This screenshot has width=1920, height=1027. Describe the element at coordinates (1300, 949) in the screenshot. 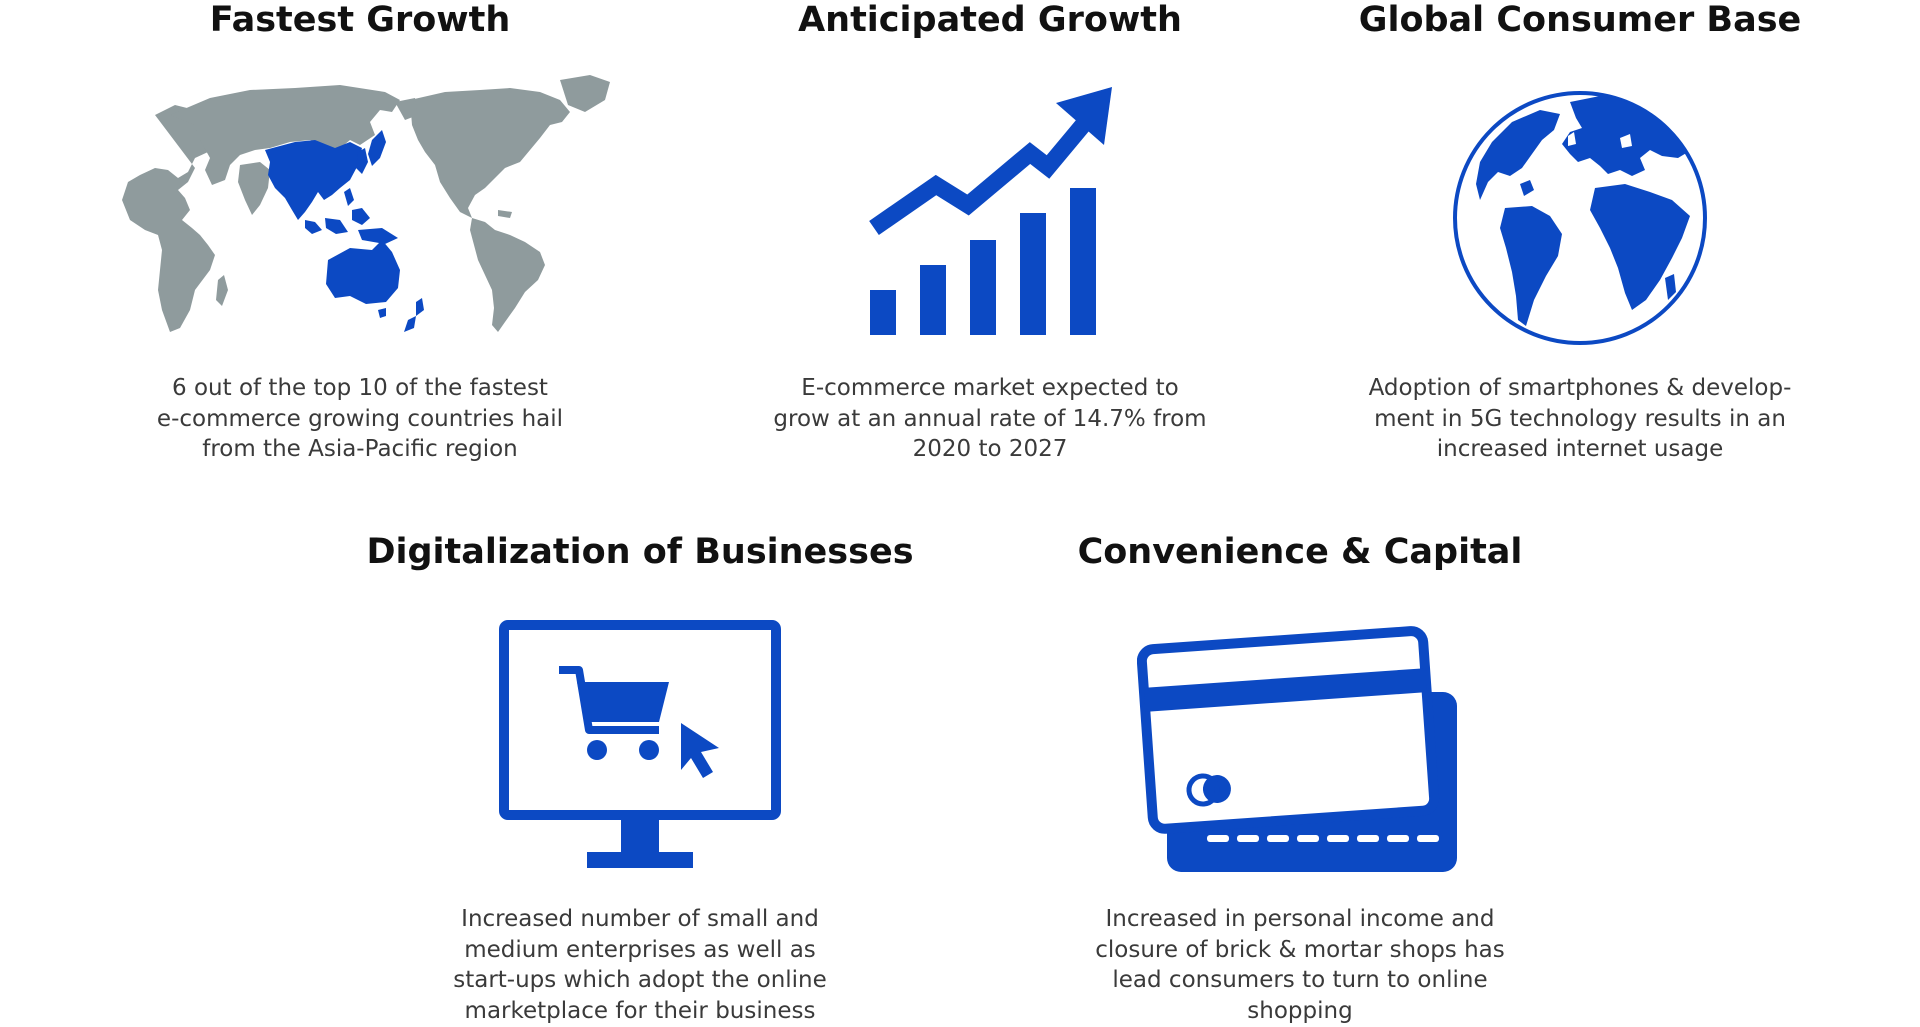

I see `card-description-line: closure of brick & mortar shops has` at that location.